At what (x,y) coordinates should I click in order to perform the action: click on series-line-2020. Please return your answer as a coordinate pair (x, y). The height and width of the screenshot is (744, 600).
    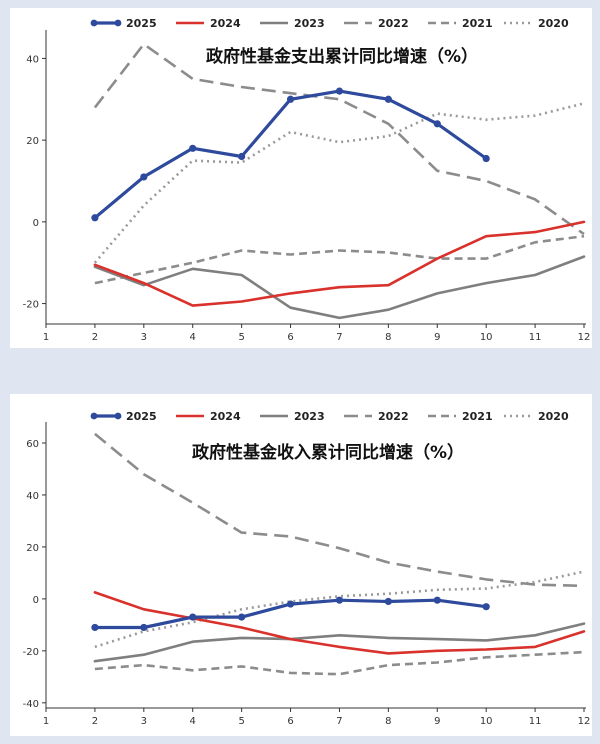
    Looking at the image, I should click on (339, 609).